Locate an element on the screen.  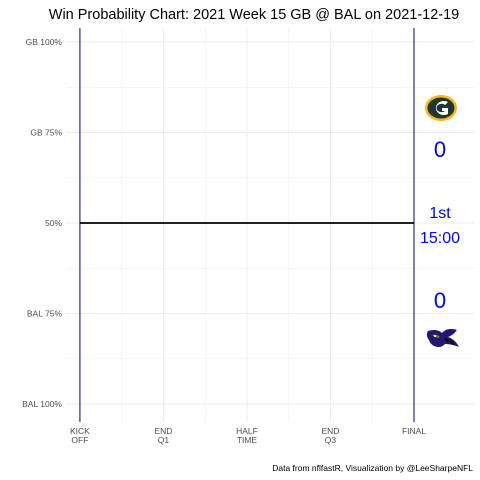
y-tick-label: GB 75% is located at coordinates (46, 133).